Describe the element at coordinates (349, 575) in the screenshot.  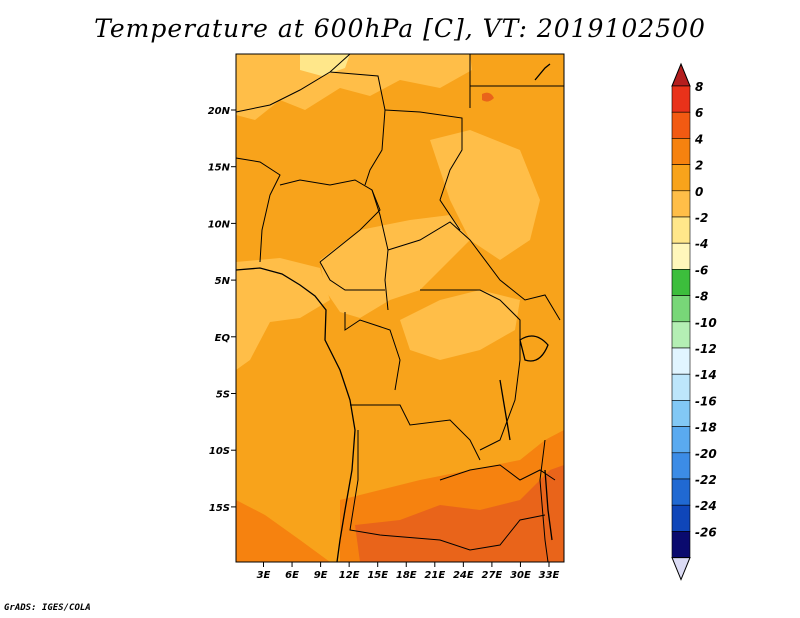
I see `lon-tick-label: 12E` at that location.